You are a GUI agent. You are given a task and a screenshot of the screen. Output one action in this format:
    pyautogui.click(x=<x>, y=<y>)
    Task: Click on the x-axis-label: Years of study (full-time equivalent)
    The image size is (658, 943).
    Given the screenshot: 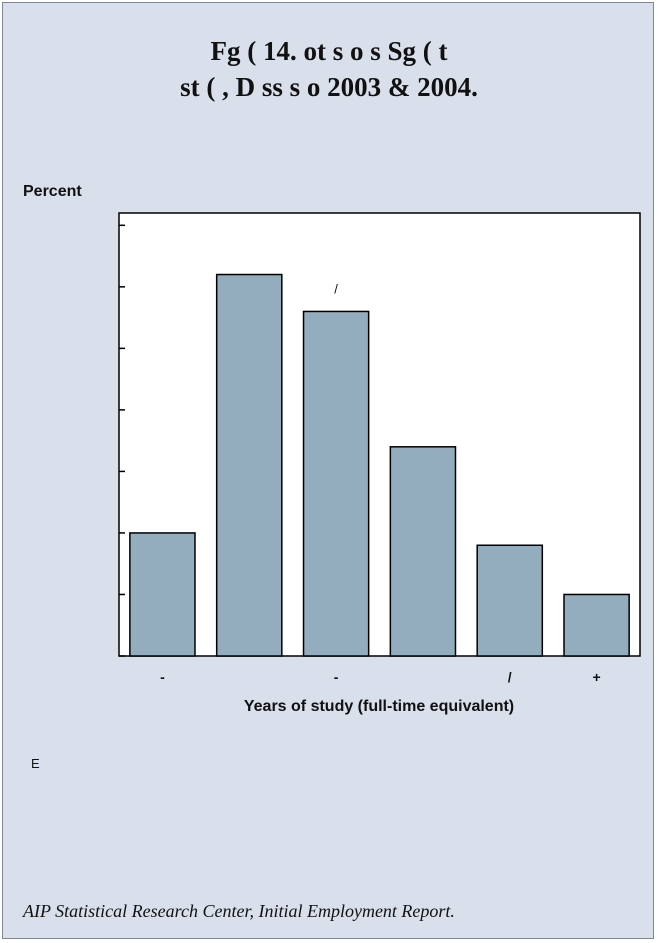 What is the action you would take?
    pyautogui.click(x=379, y=706)
    